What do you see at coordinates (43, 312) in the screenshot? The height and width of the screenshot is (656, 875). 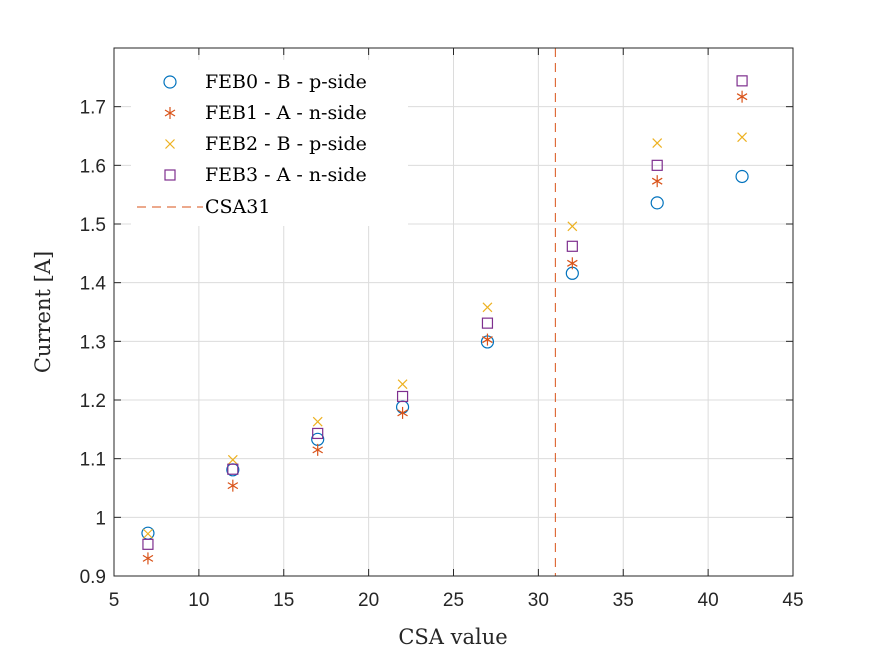 I see `y-axis-label: Current [A]` at bounding box center [43, 312].